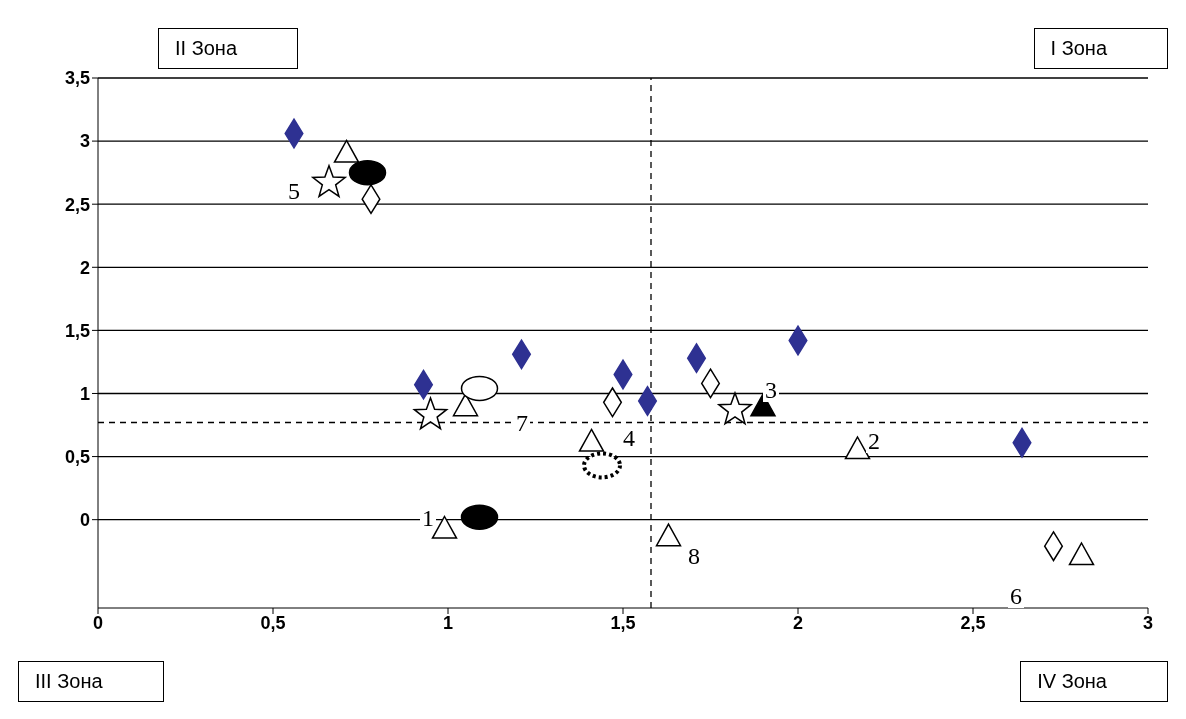 The height and width of the screenshot is (719, 1186). Describe the element at coordinates (623, 622) in the screenshot. I see `x-tick-label: 1,5` at that location.